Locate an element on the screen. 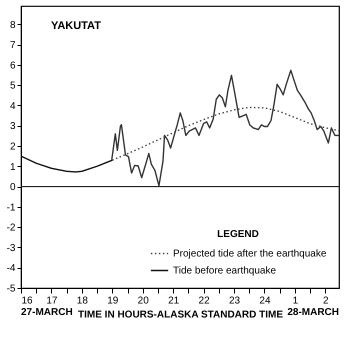  y-tick-label: 4 is located at coordinates (13, 106).